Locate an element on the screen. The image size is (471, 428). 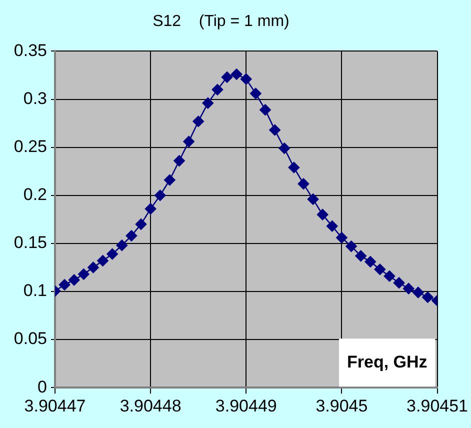
y-tick-label: 0.15 is located at coordinates (30, 242).